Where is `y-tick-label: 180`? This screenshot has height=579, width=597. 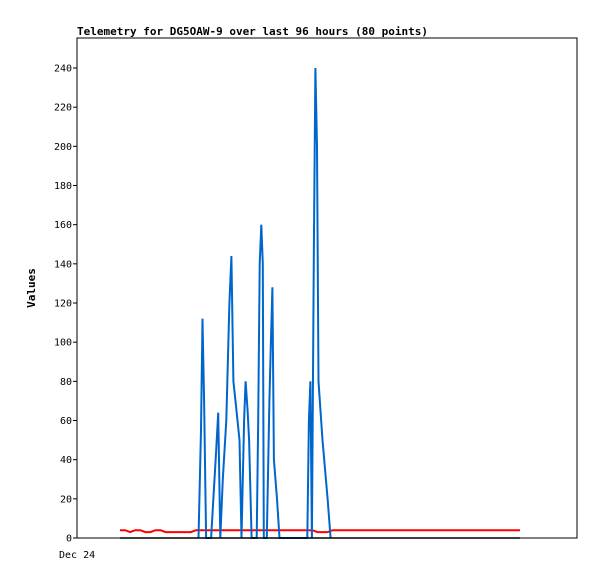
y-tick-label: 180 is located at coordinates (63, 186).